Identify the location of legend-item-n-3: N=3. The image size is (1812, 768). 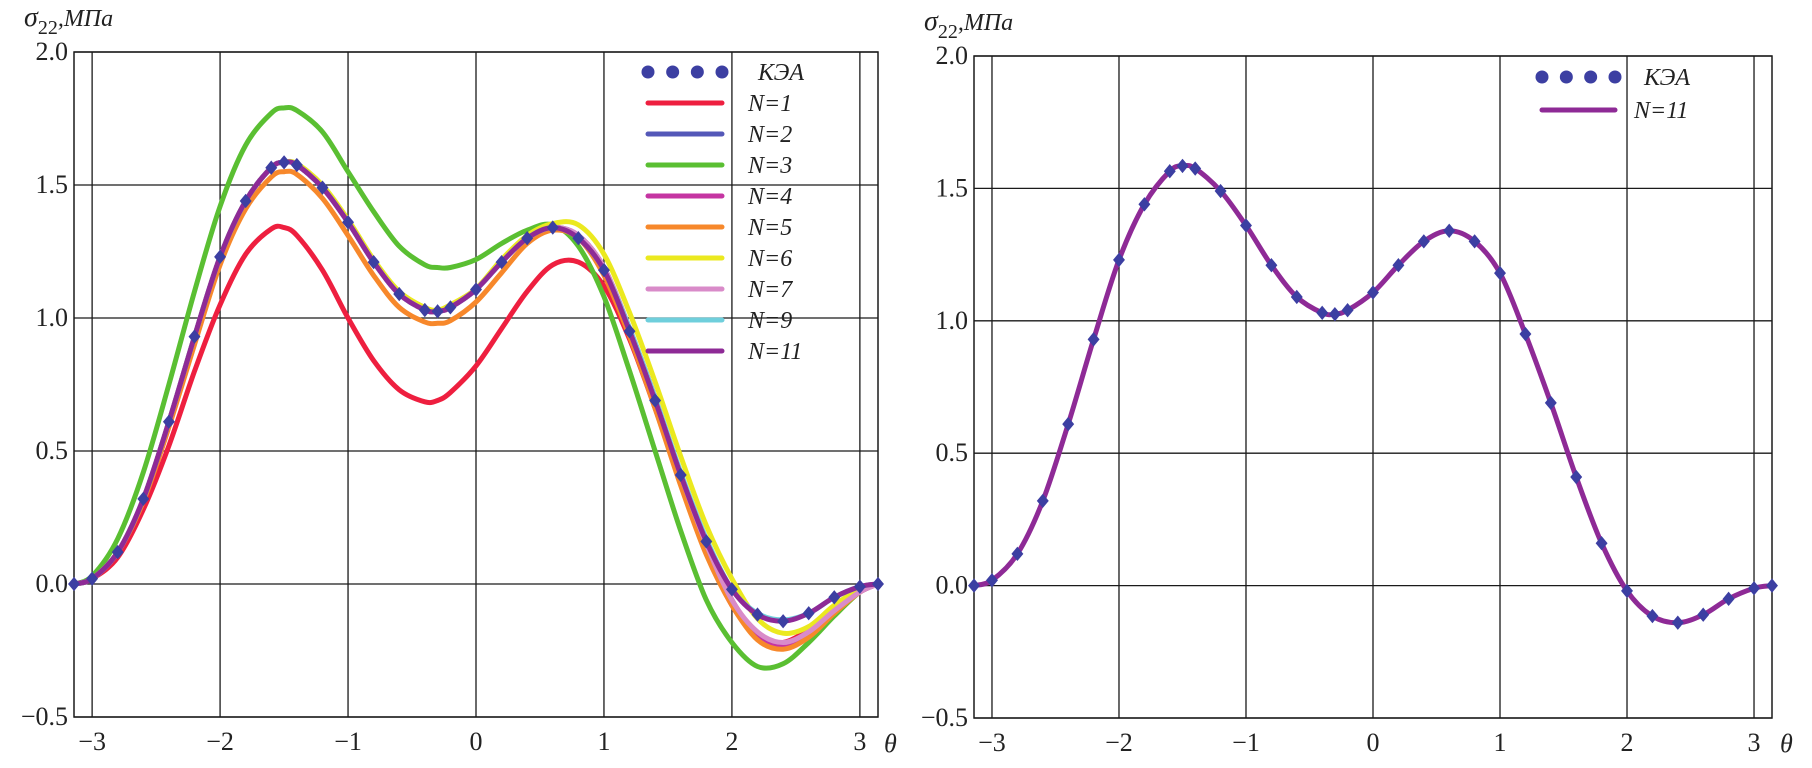
(718, 166).